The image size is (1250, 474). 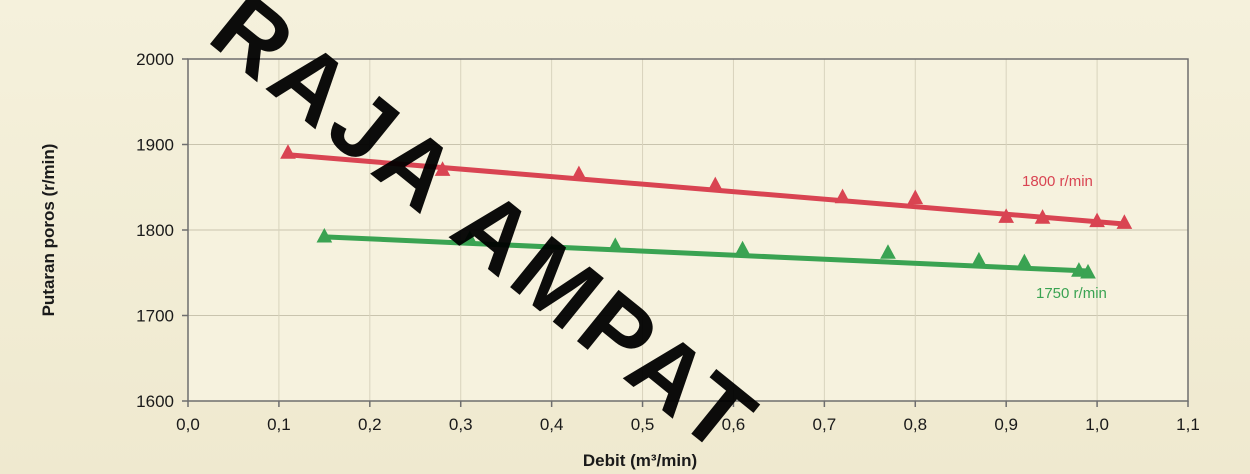 What do you see at coordinates (1097, 424) in the screenshot?
I see `x-tick-label: 1,0` at bounding box center [1097, 424].